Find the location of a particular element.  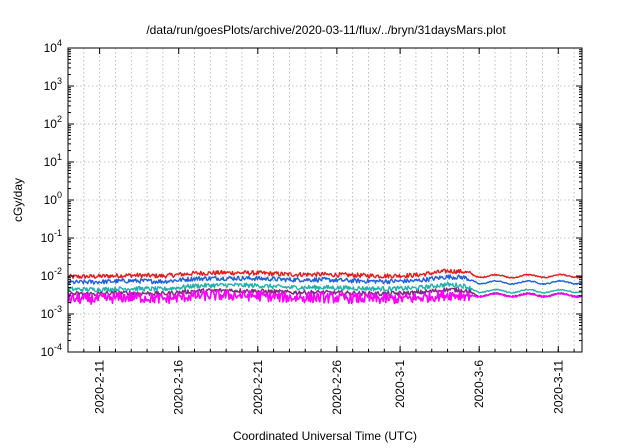

y-tick-label: 10⁻¹ is located at coordinates (51, 236).